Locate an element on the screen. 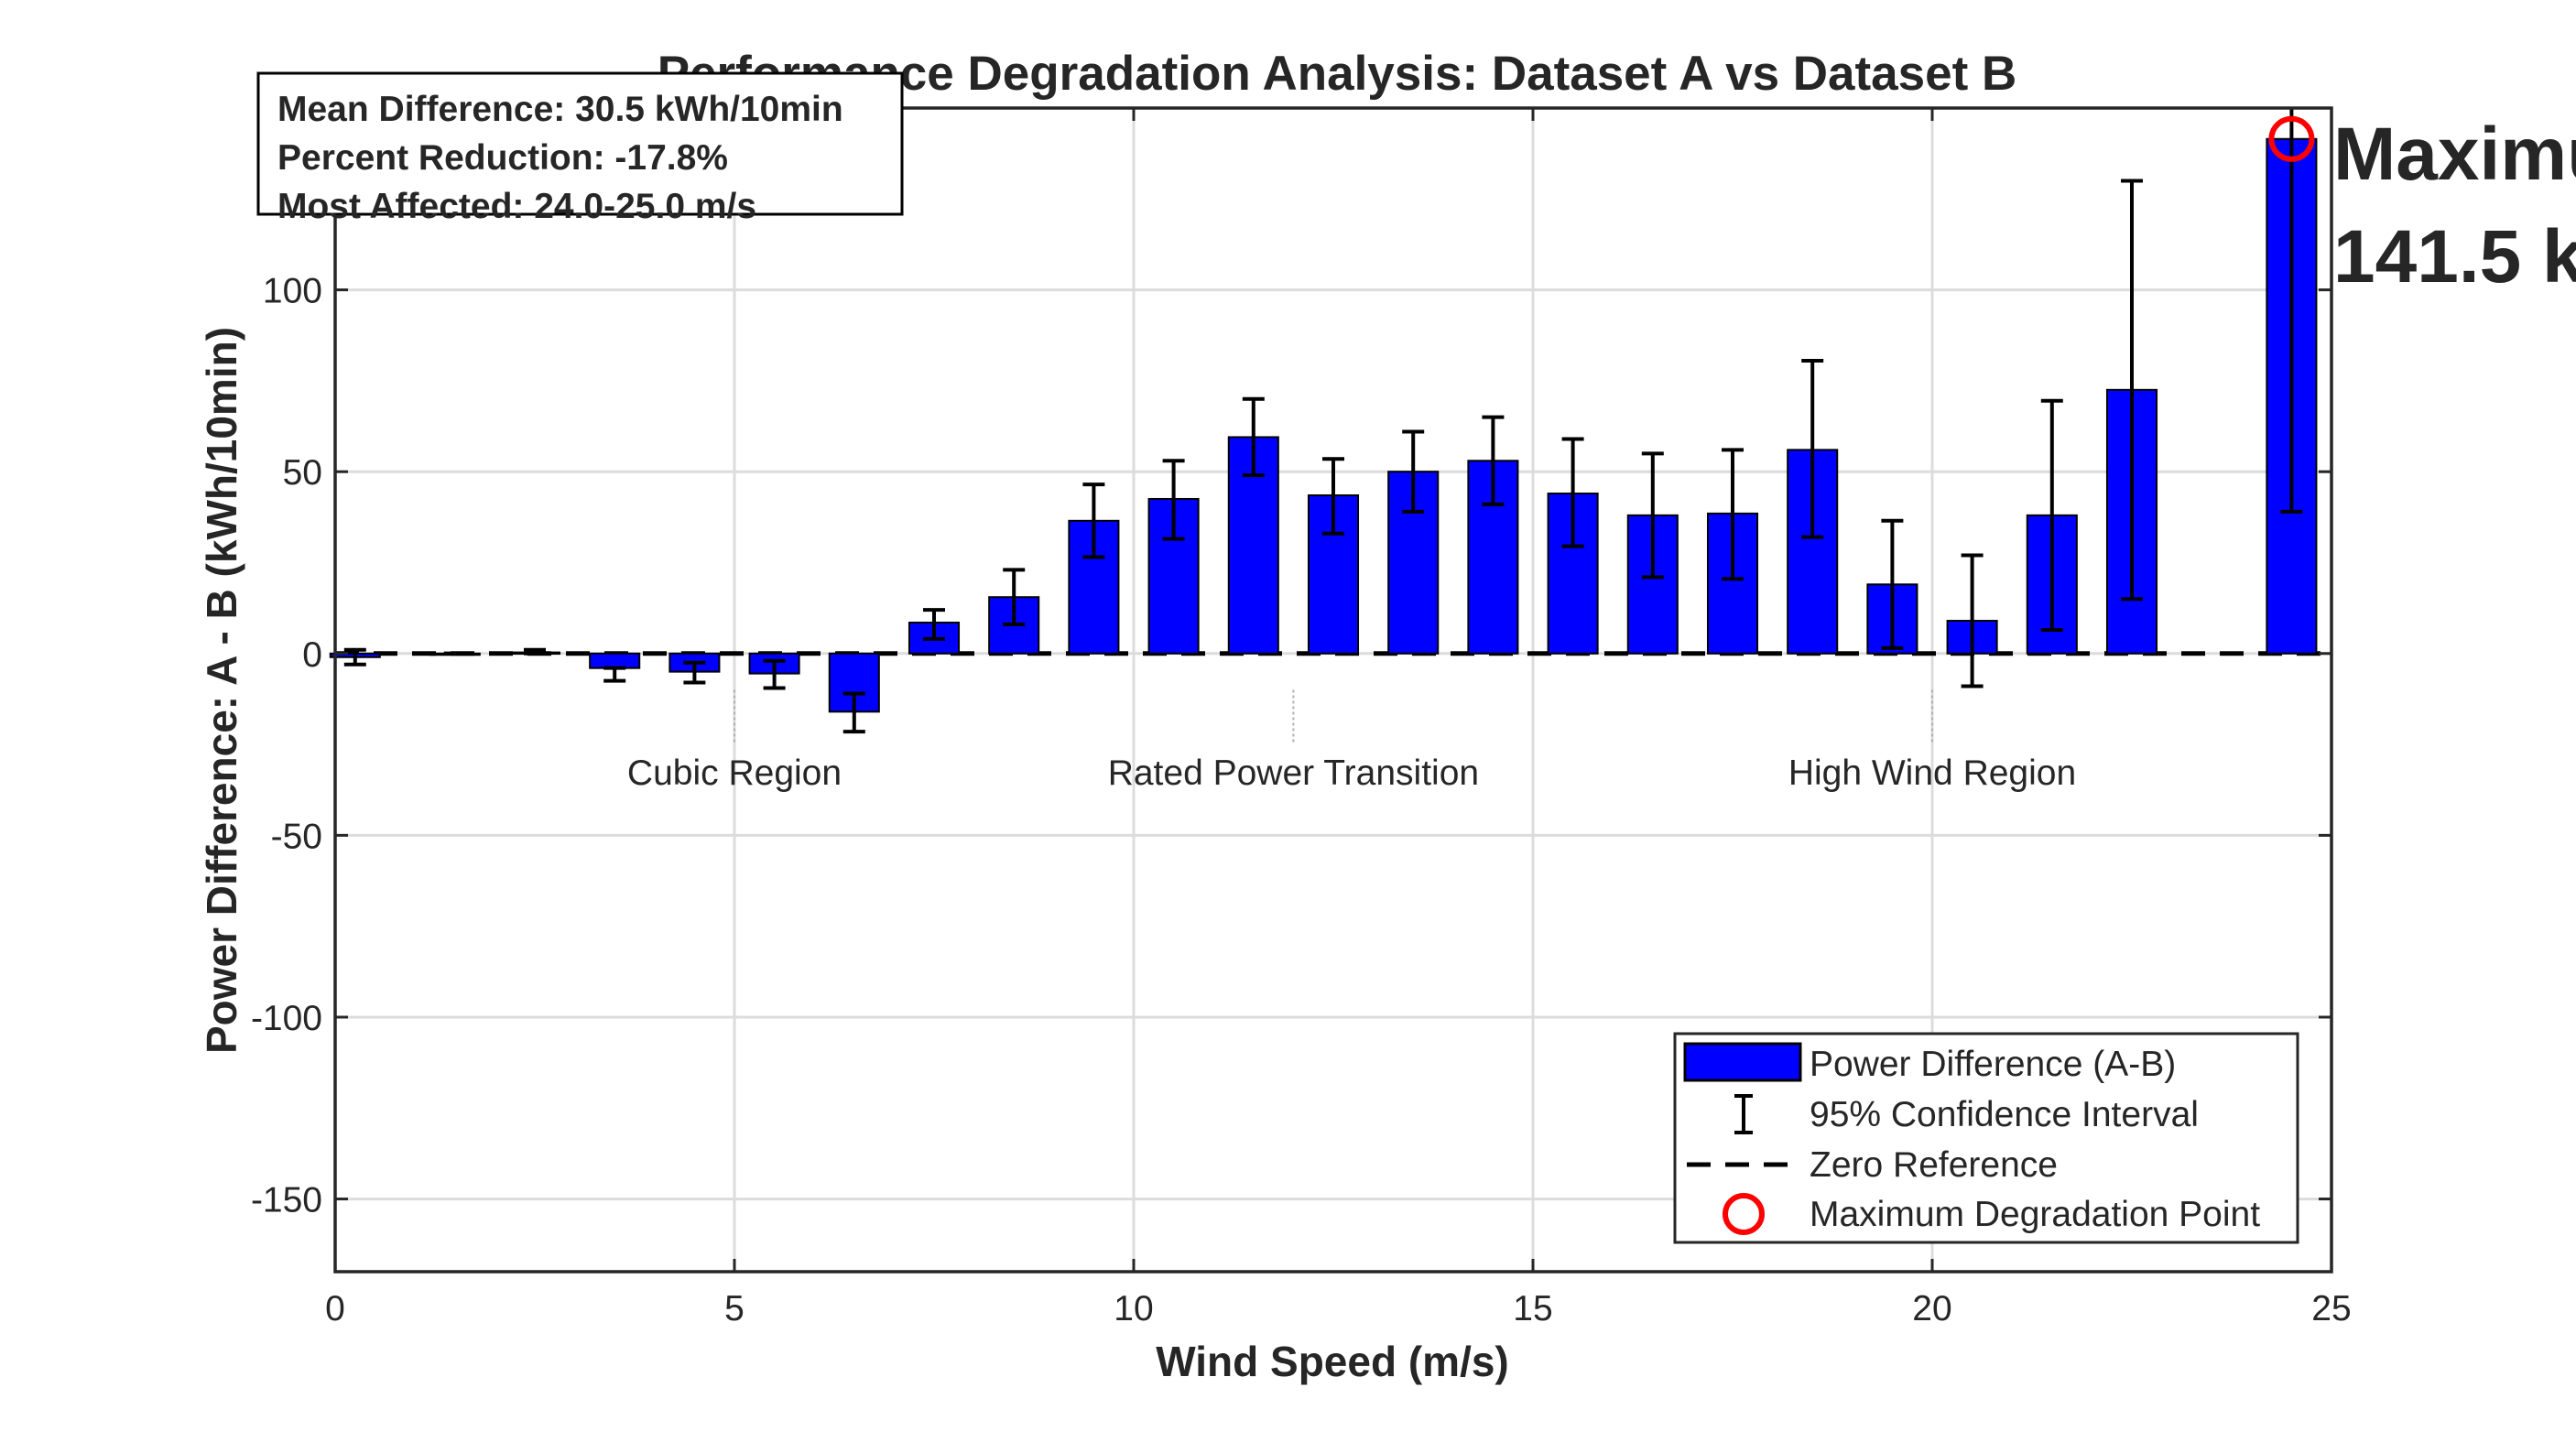 This screenshot has height=1431, width=2576. stats-mean-difference: Mean Difference: 30.5 kWh/10min is located at coordinates (560, 110).